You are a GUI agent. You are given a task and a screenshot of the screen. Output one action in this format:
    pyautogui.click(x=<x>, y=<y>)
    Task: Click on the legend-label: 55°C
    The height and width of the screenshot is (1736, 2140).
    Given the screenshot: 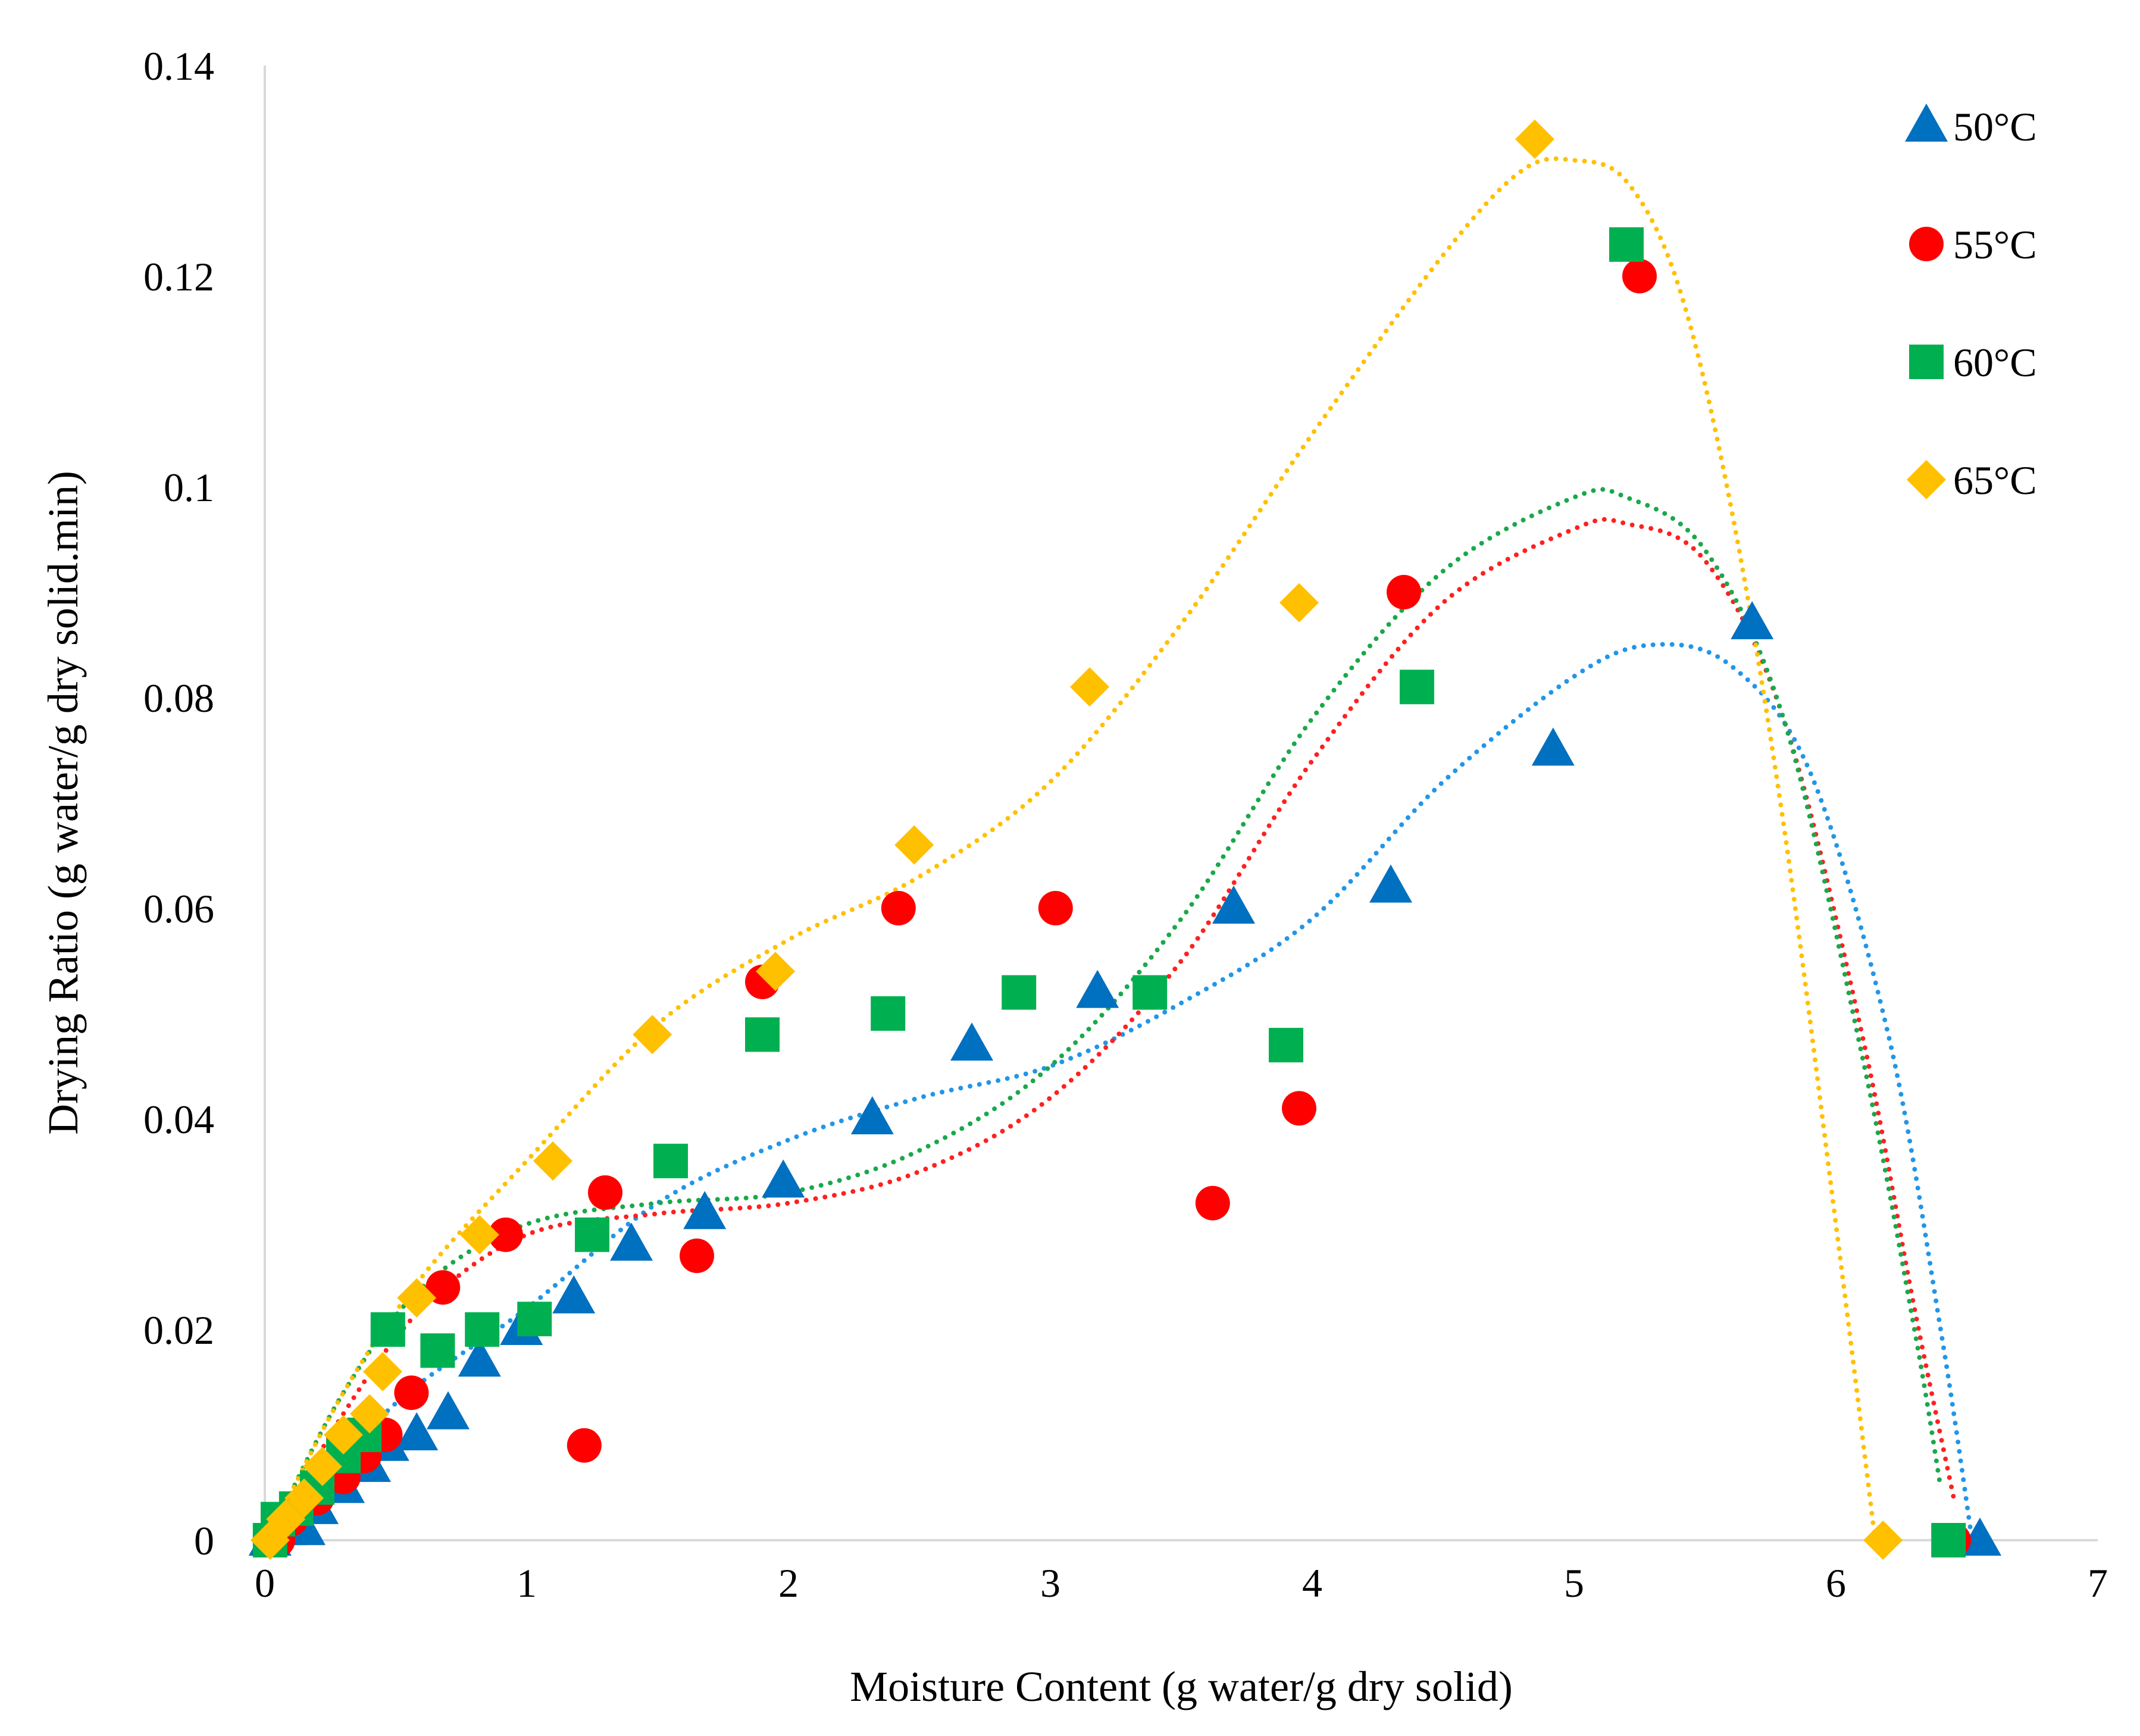 What is the action you would take?
    pyautogui.click(x=1995, y=244)
    